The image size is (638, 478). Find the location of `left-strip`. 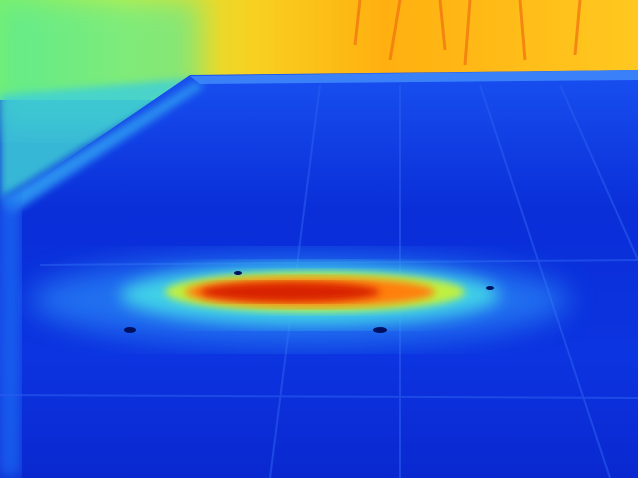

left-strip is located at coordinates (10, 339).